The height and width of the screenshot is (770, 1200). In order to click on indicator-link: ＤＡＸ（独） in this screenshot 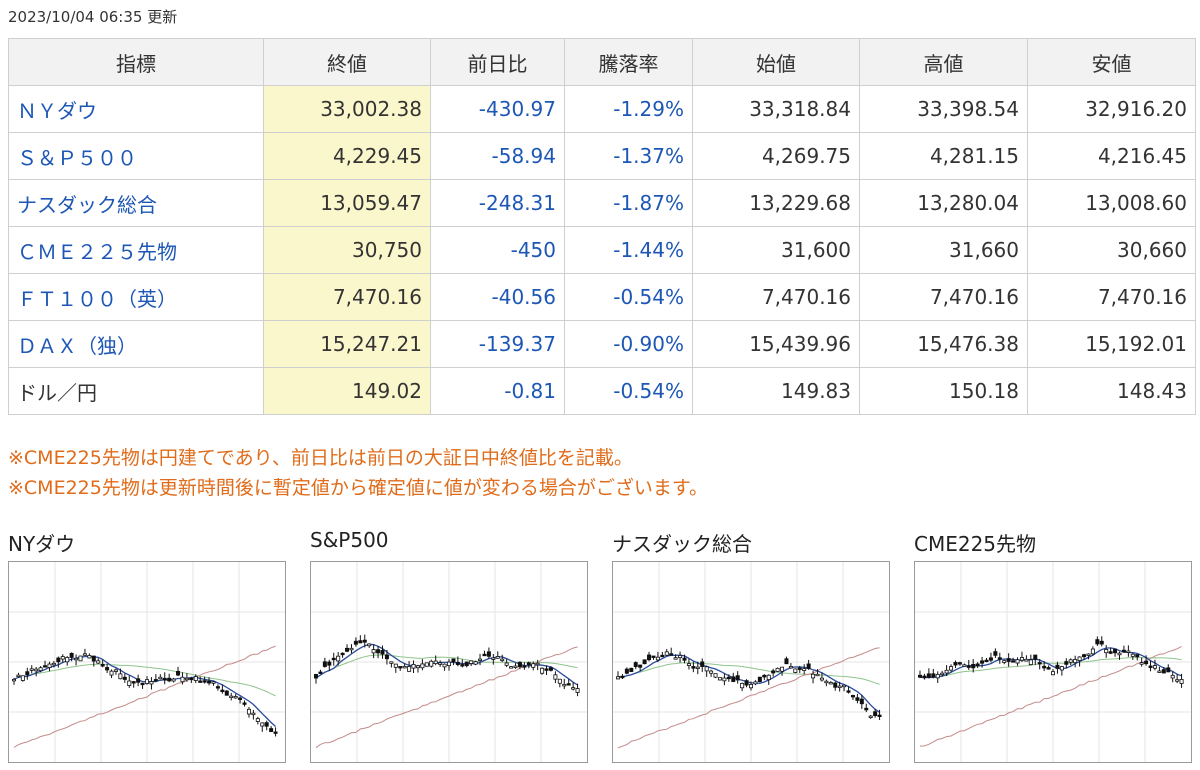, I will do `click(77, 345)`.